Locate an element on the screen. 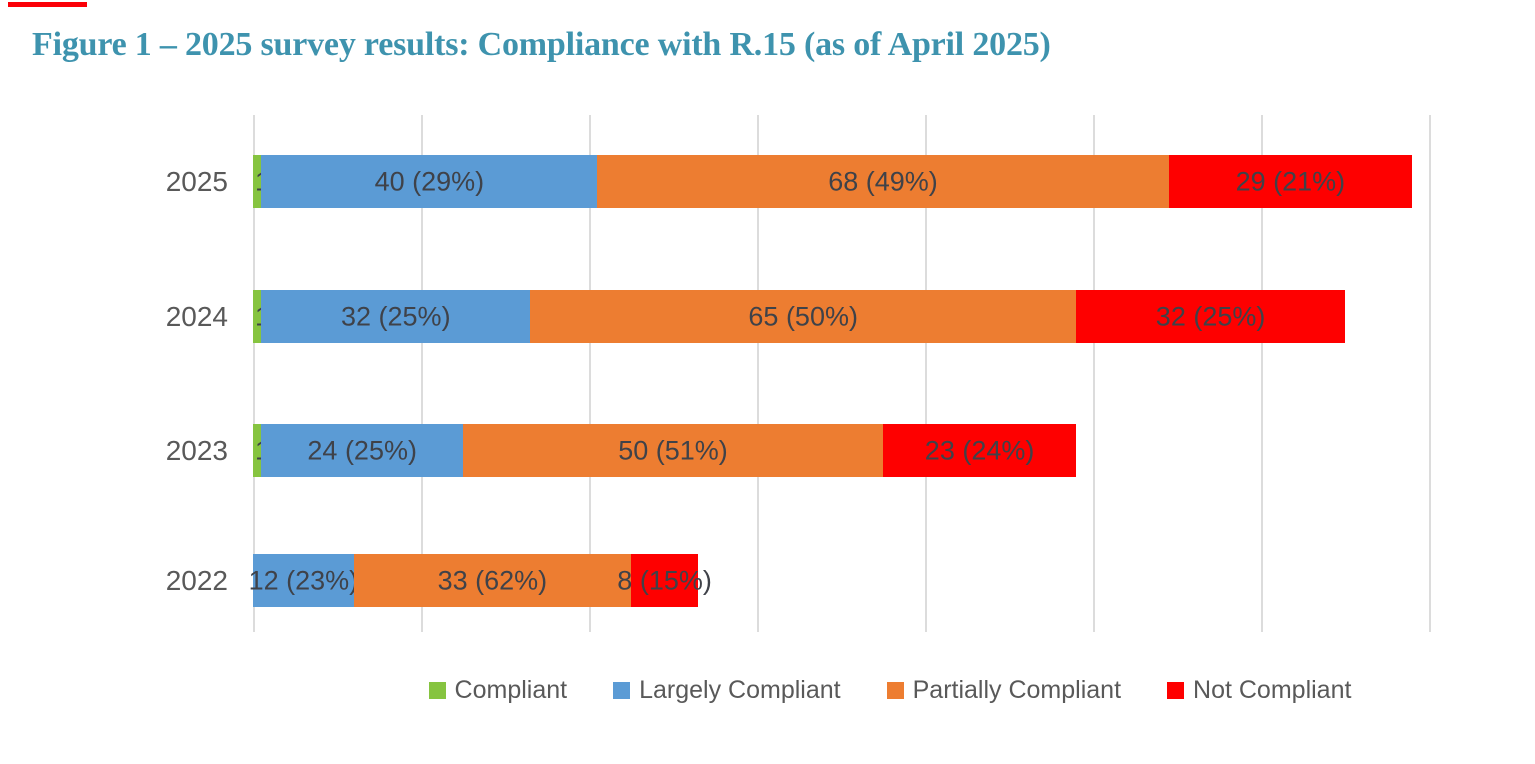 The height and width of the screenshot is (764, 1535). category-label-2023: 2023 is located at coordinates (196, 450).